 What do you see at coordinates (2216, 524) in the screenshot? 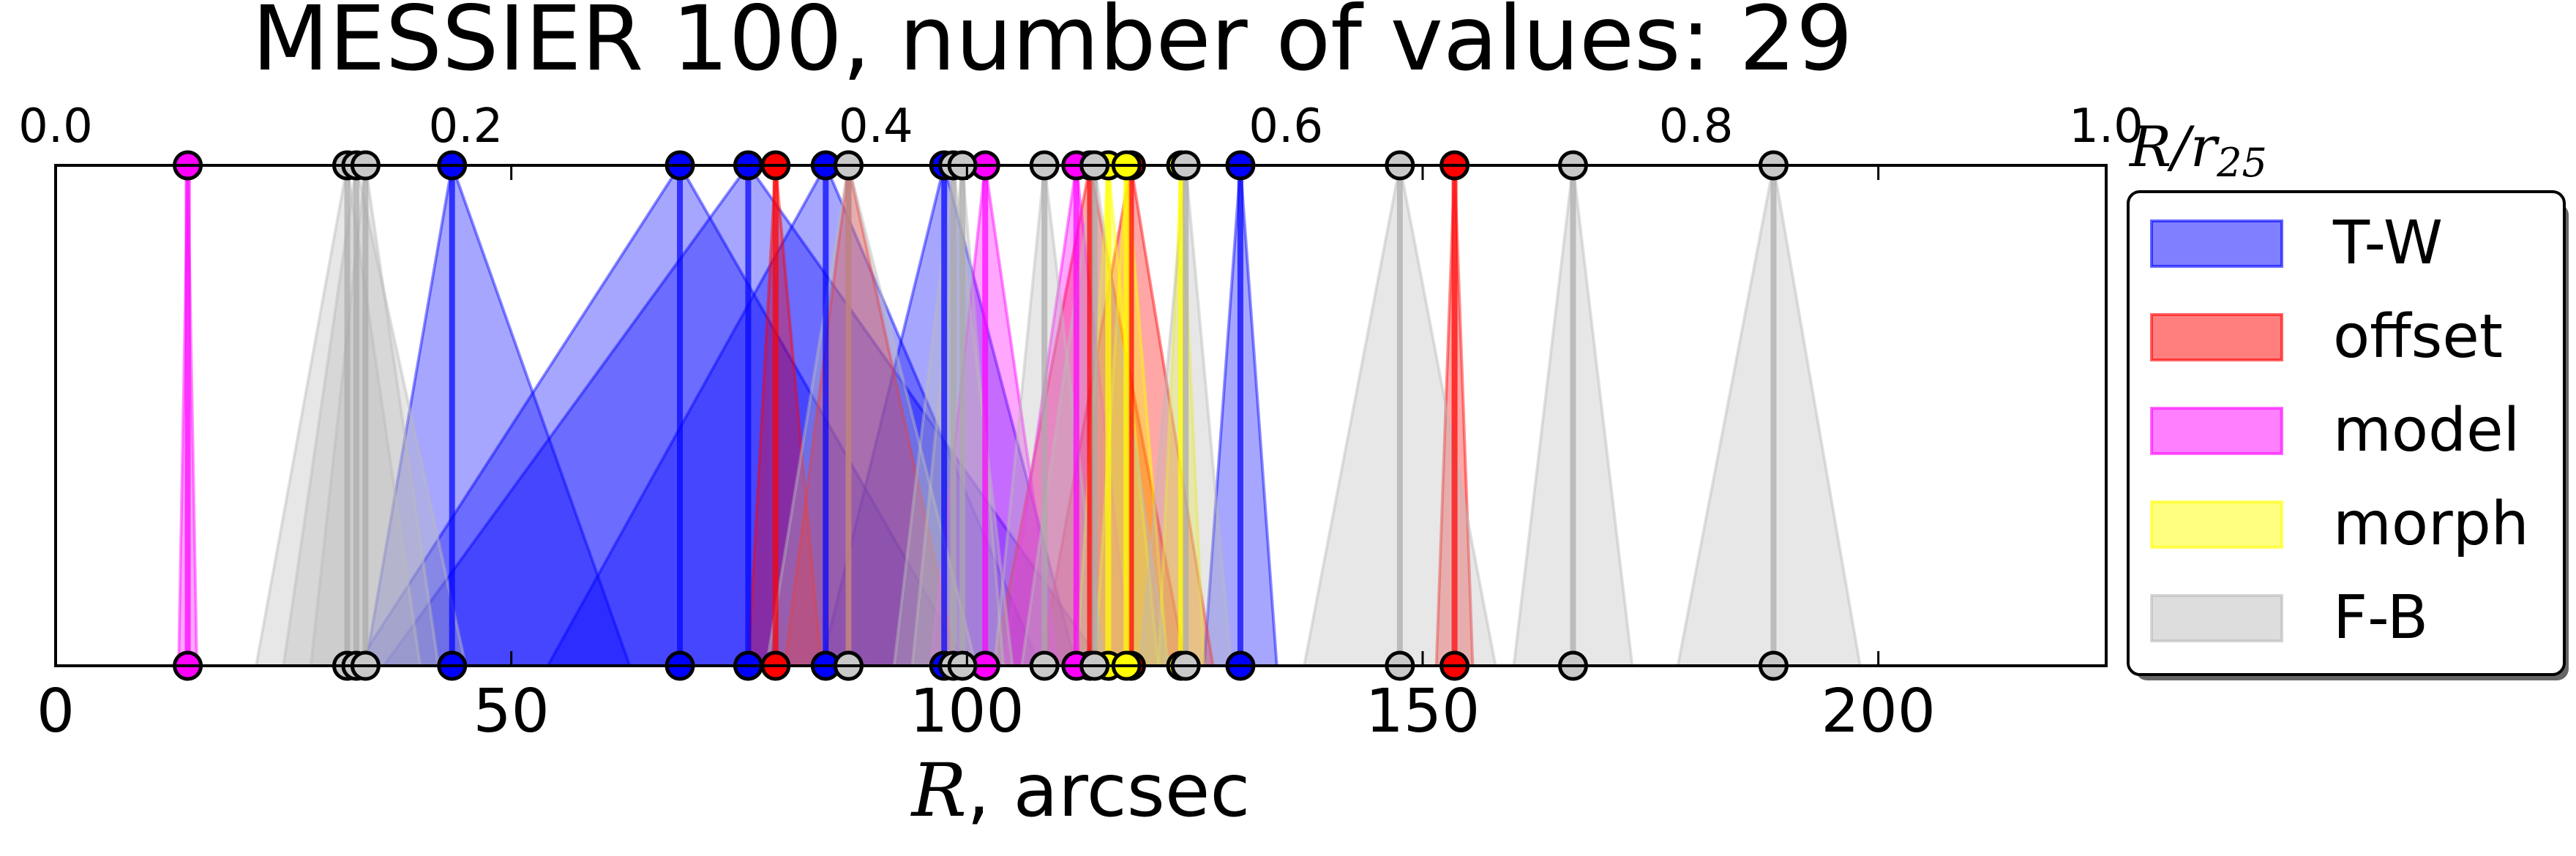
I see `legend-swatch-morph` at bounding box center [2216, 524].